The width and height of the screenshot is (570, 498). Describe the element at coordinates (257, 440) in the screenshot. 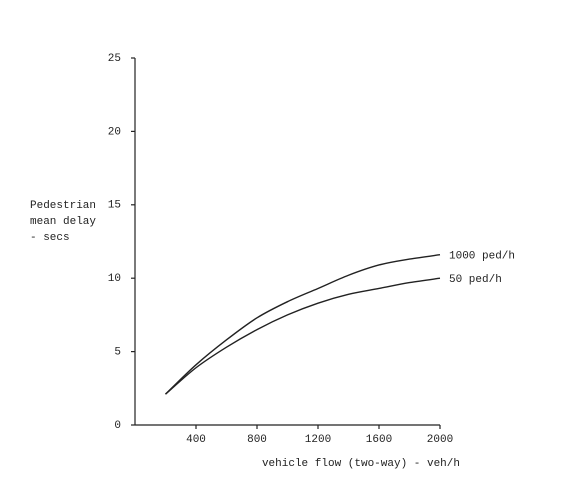

I see `x-tick-label: 800` at that location.